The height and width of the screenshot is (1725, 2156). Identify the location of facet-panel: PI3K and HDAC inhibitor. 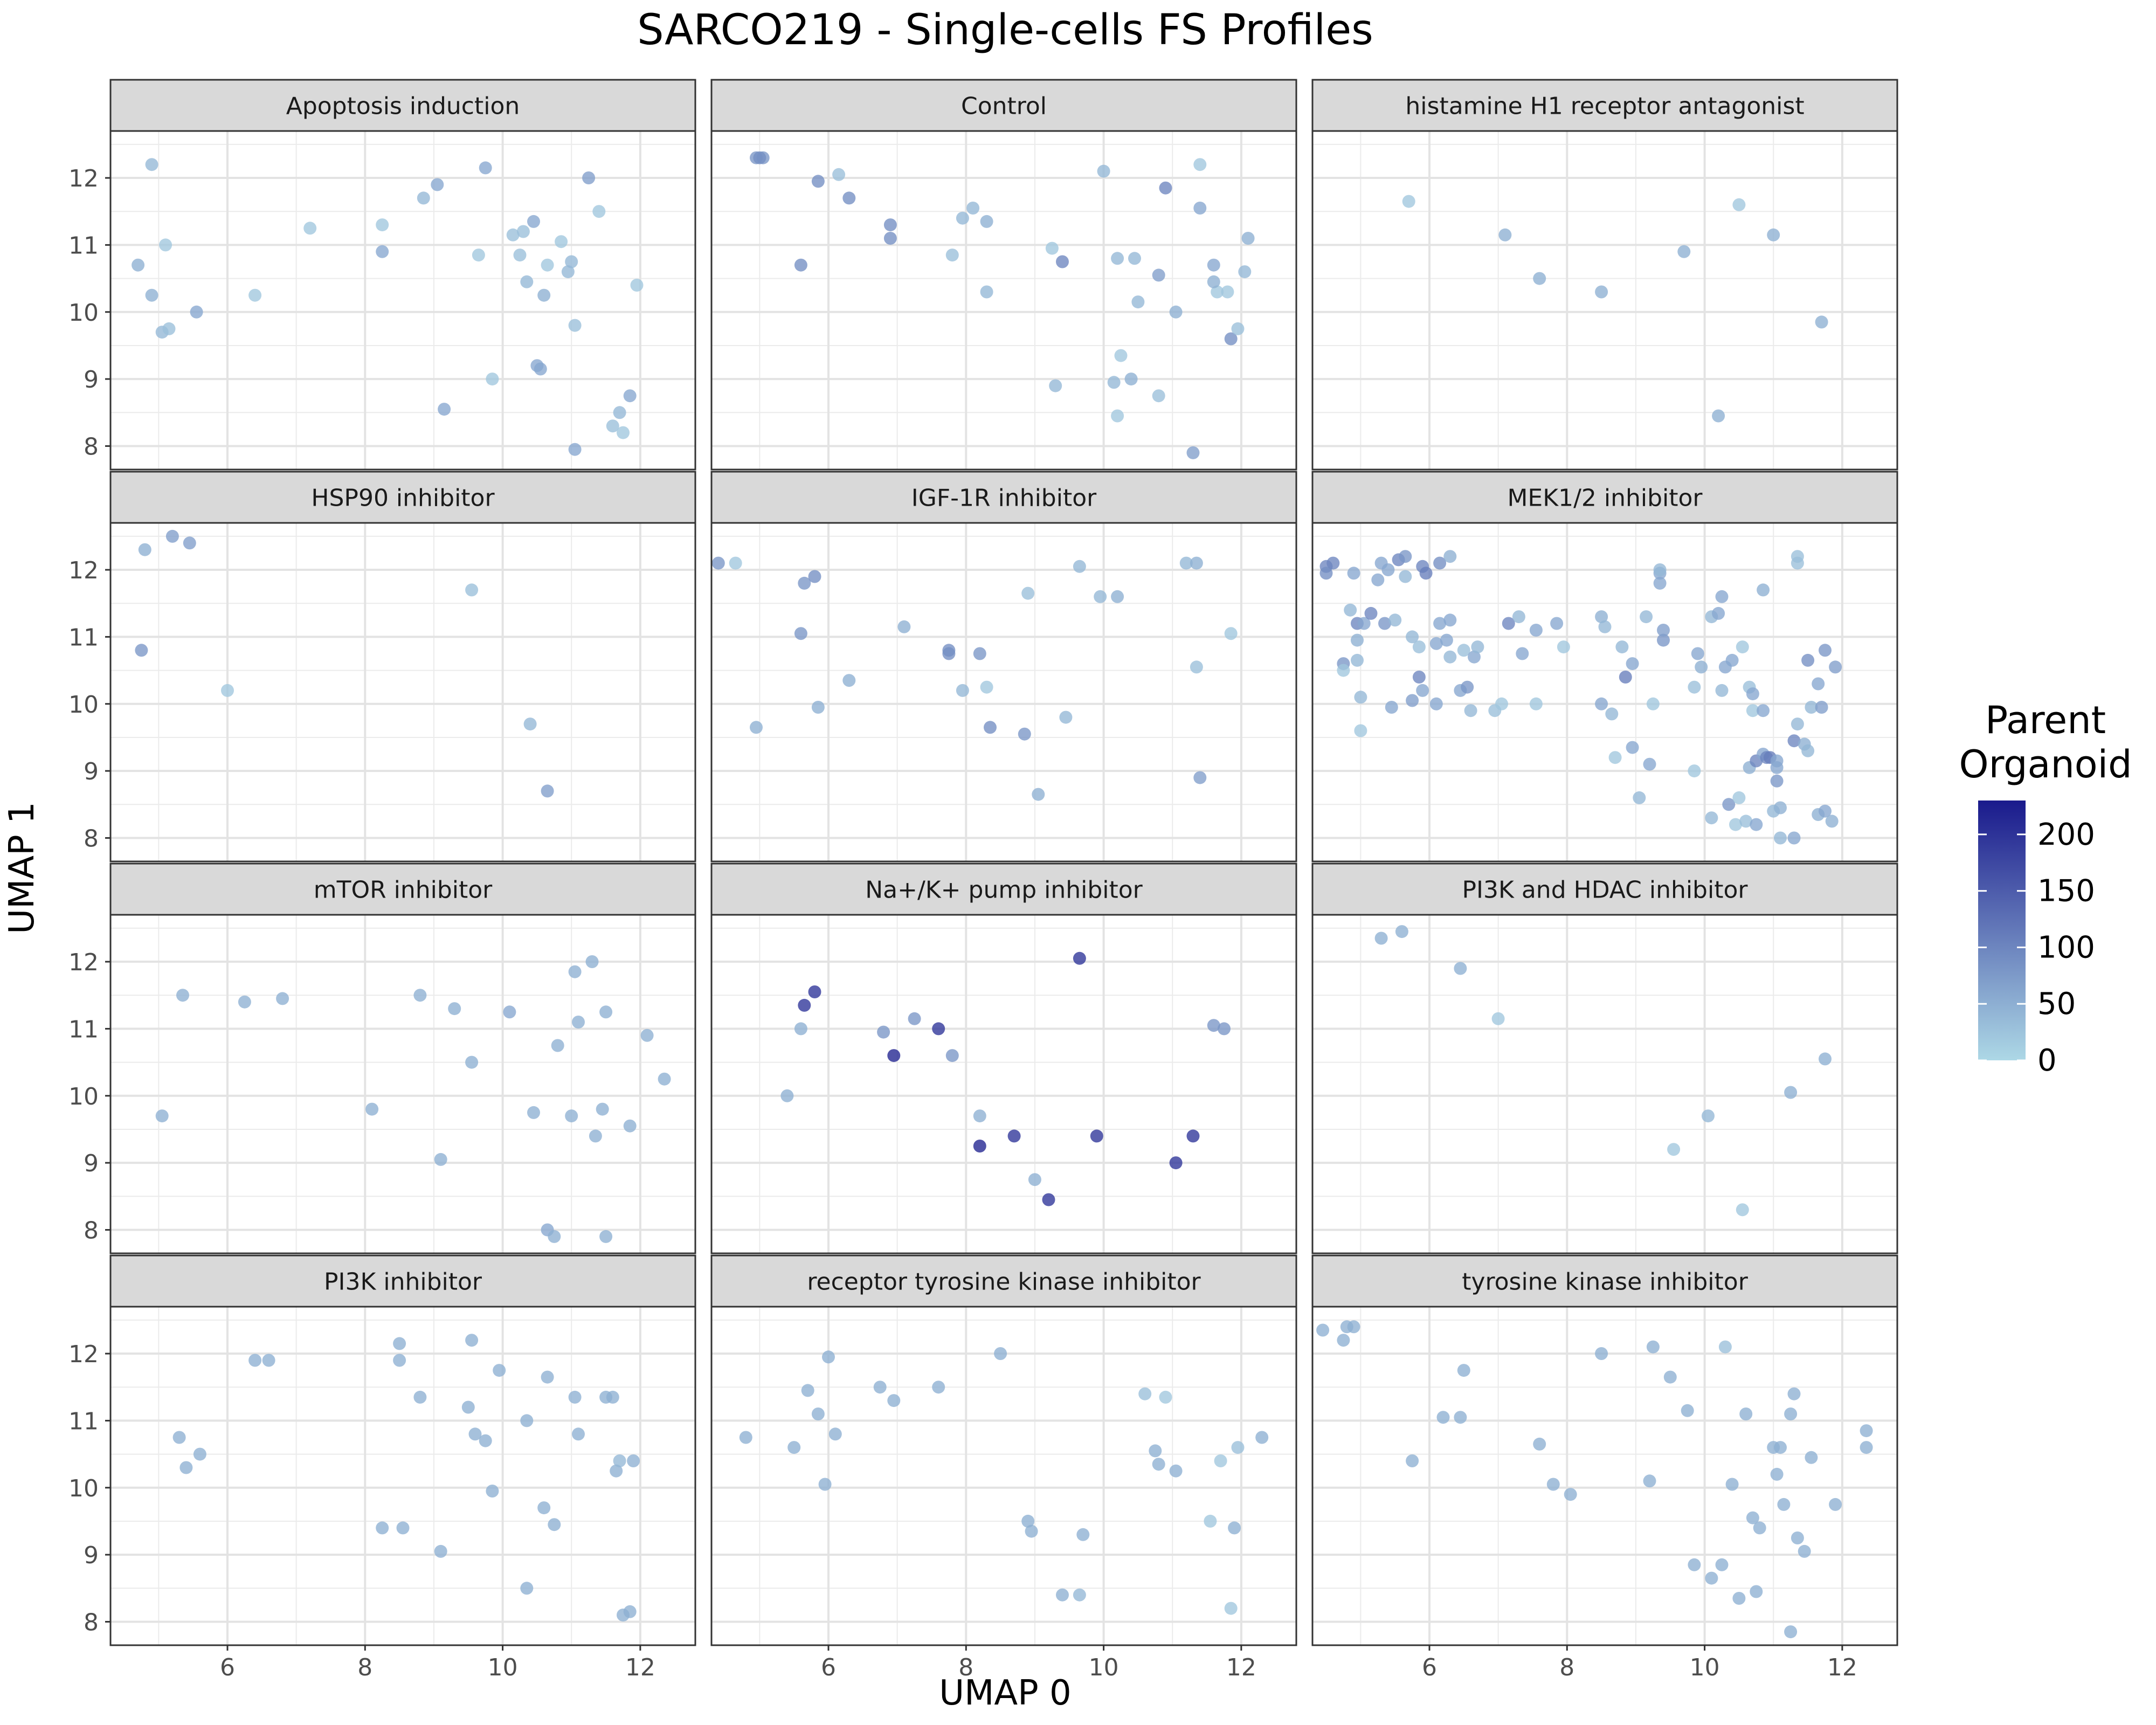
(1604, 1058).